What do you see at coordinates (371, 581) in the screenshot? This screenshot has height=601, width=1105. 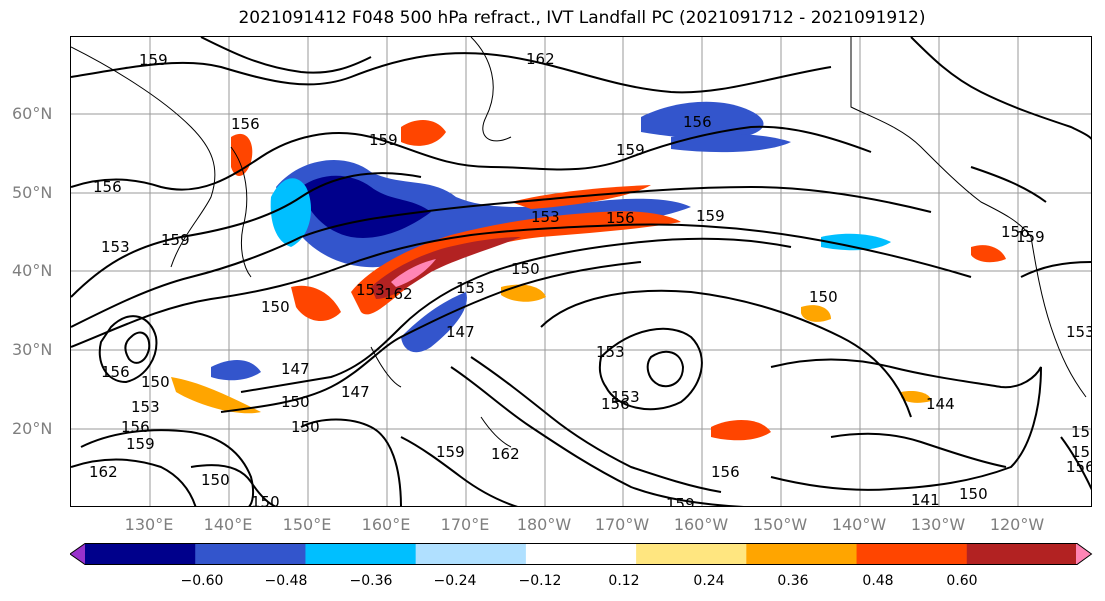 I see `colorbar-tick-label: −0.36` at bounding box center [371, 581].